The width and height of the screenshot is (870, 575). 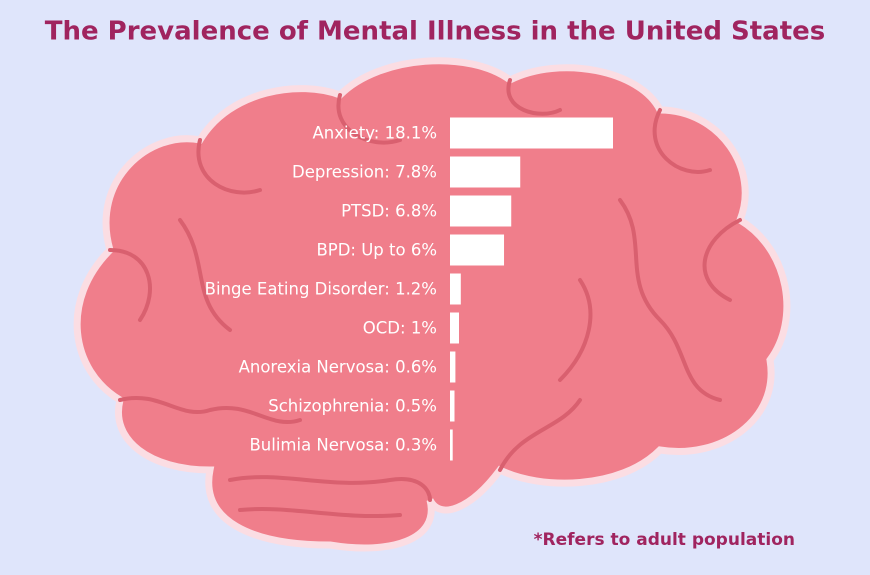 I want to click on category-label: PTSD: 6.8%, so click(x=389, y=211).